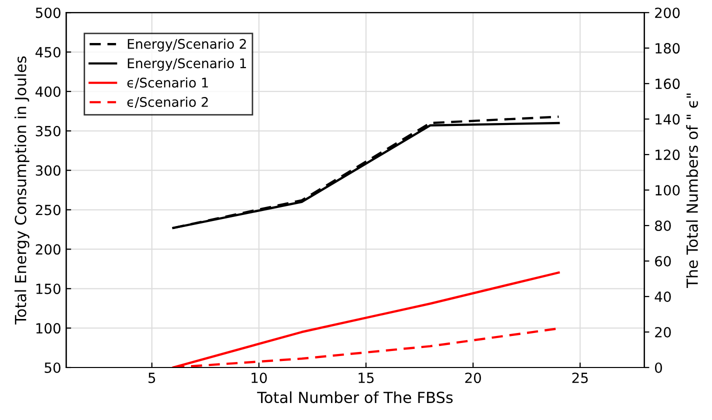 The width and height of the screenshot is (712, 420). I want to click on legend-label: ϵ/Scenario 2, so click(167, 102).